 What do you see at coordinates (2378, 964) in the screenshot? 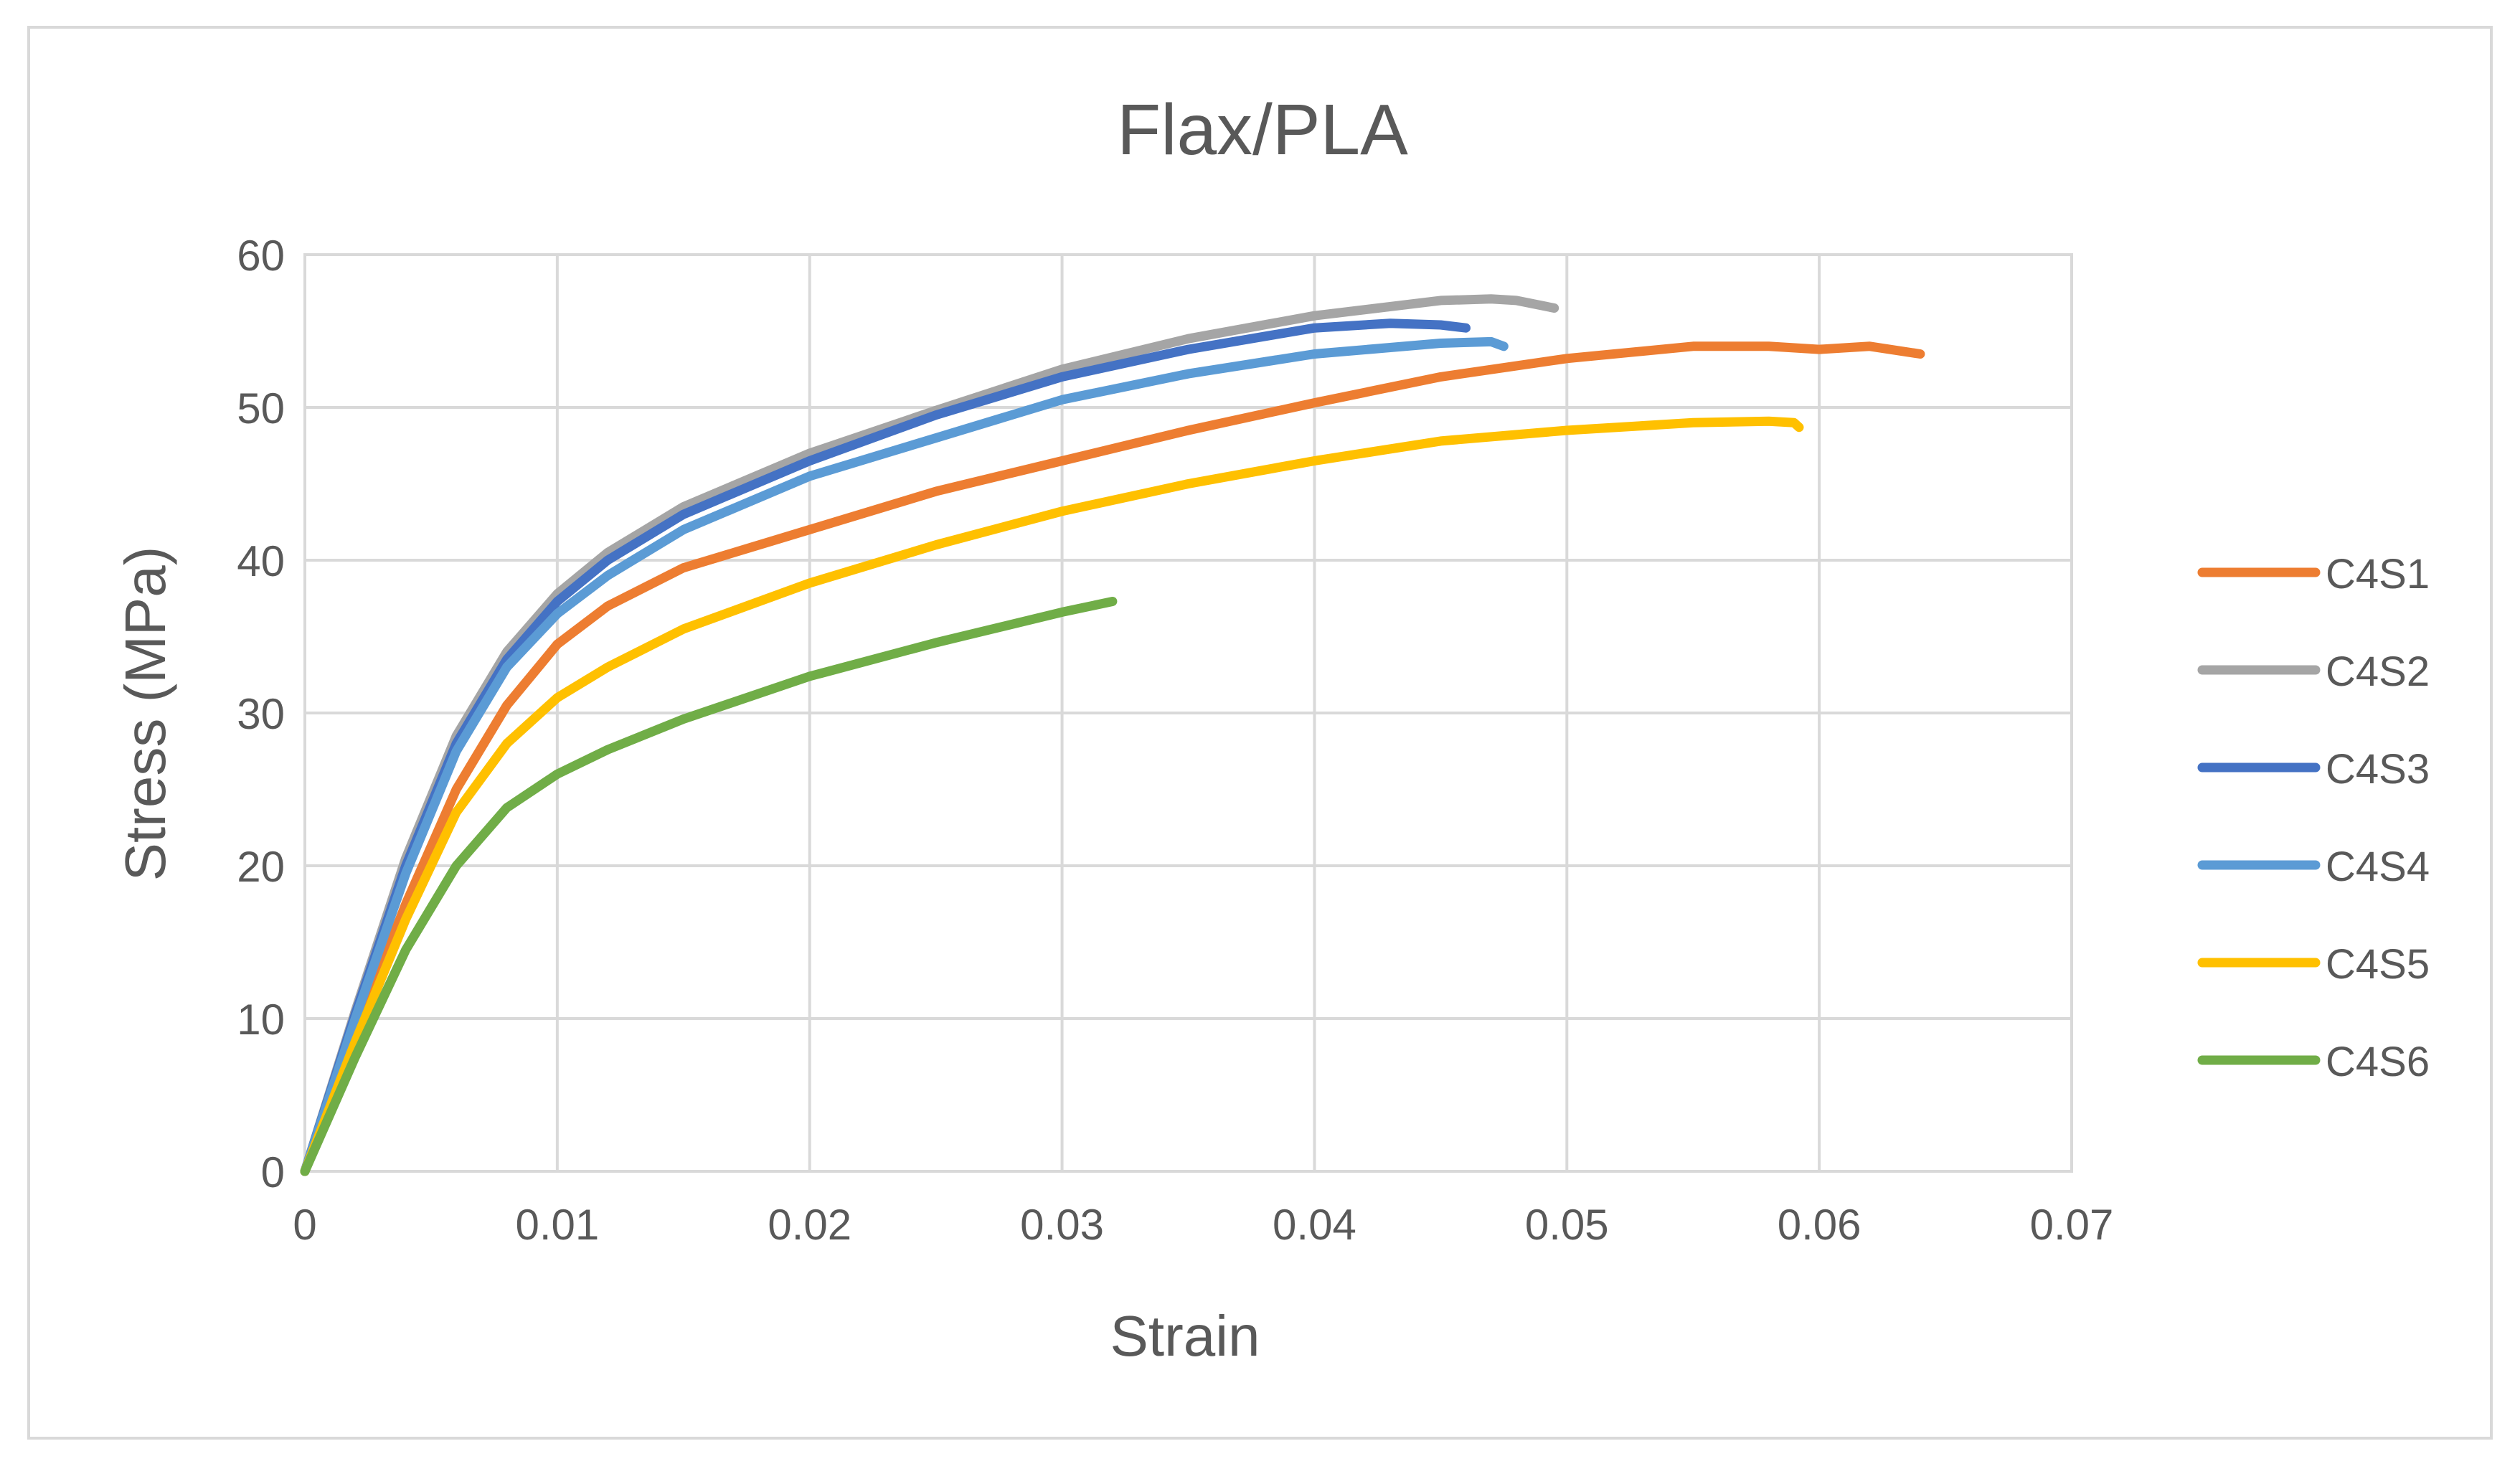
I see `legend-label-c4s5: C4S5` at bounding box center [2378, 964].